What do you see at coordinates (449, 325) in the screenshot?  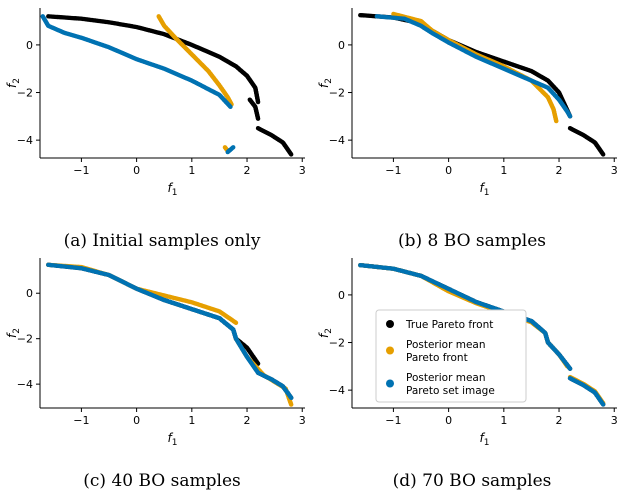 I see `legend-label: True Pareto front` at bounding box center [449, 325].